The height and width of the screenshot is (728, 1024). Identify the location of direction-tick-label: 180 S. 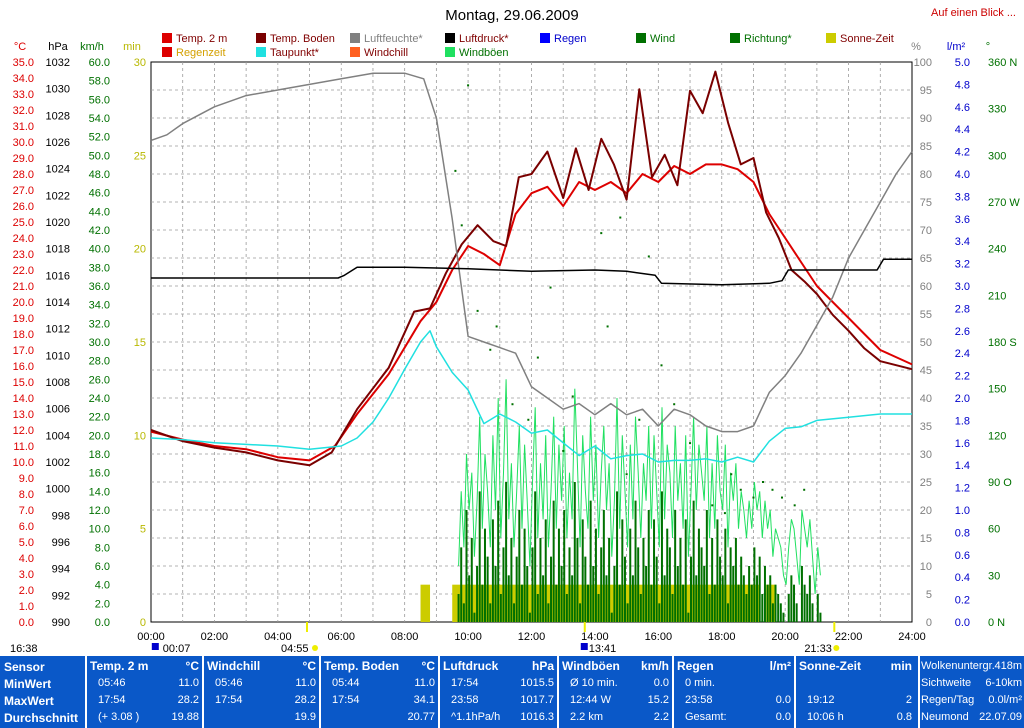
(1002, 343).